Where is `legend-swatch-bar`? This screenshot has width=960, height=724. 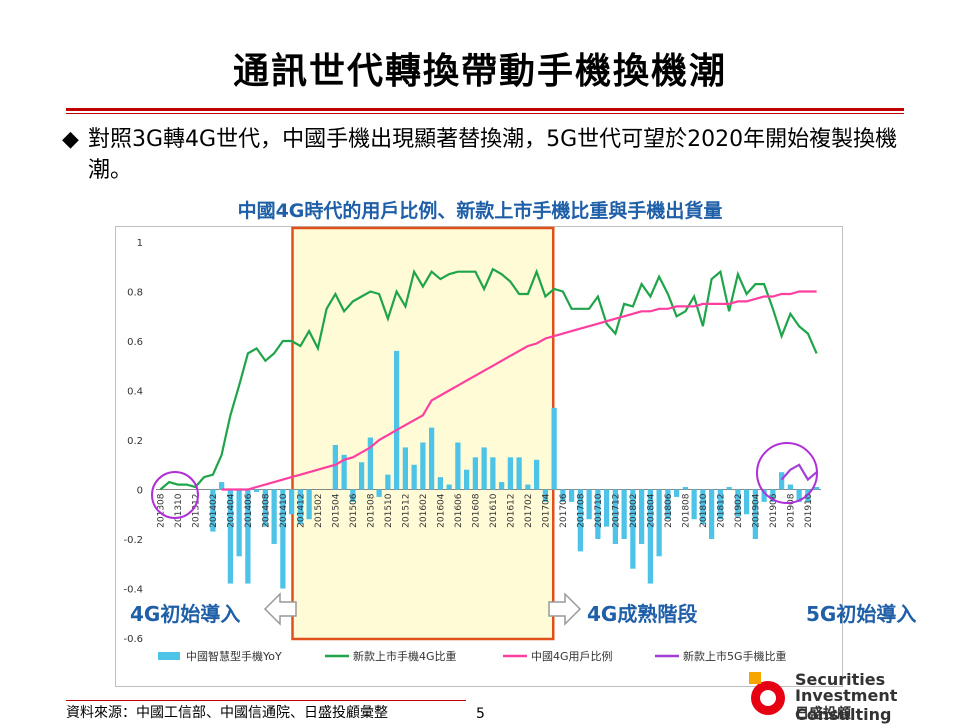 legend-swatch-bar is located at coordinates (169, 656).